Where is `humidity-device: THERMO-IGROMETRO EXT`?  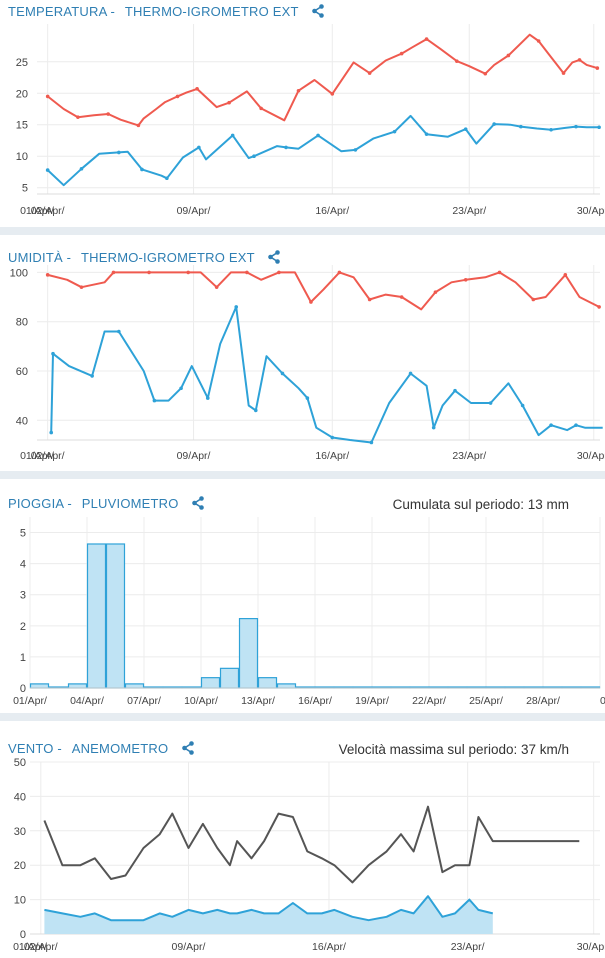
humidity-device: THERMO-IGROMETRO EXT is located at coordinates (168, 257).